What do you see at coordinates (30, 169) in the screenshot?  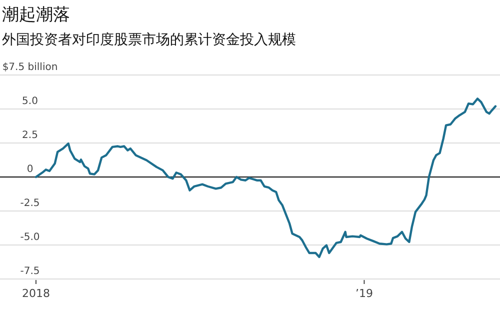 I see `y-tick-label: 0` at bounding box center [30, 169].